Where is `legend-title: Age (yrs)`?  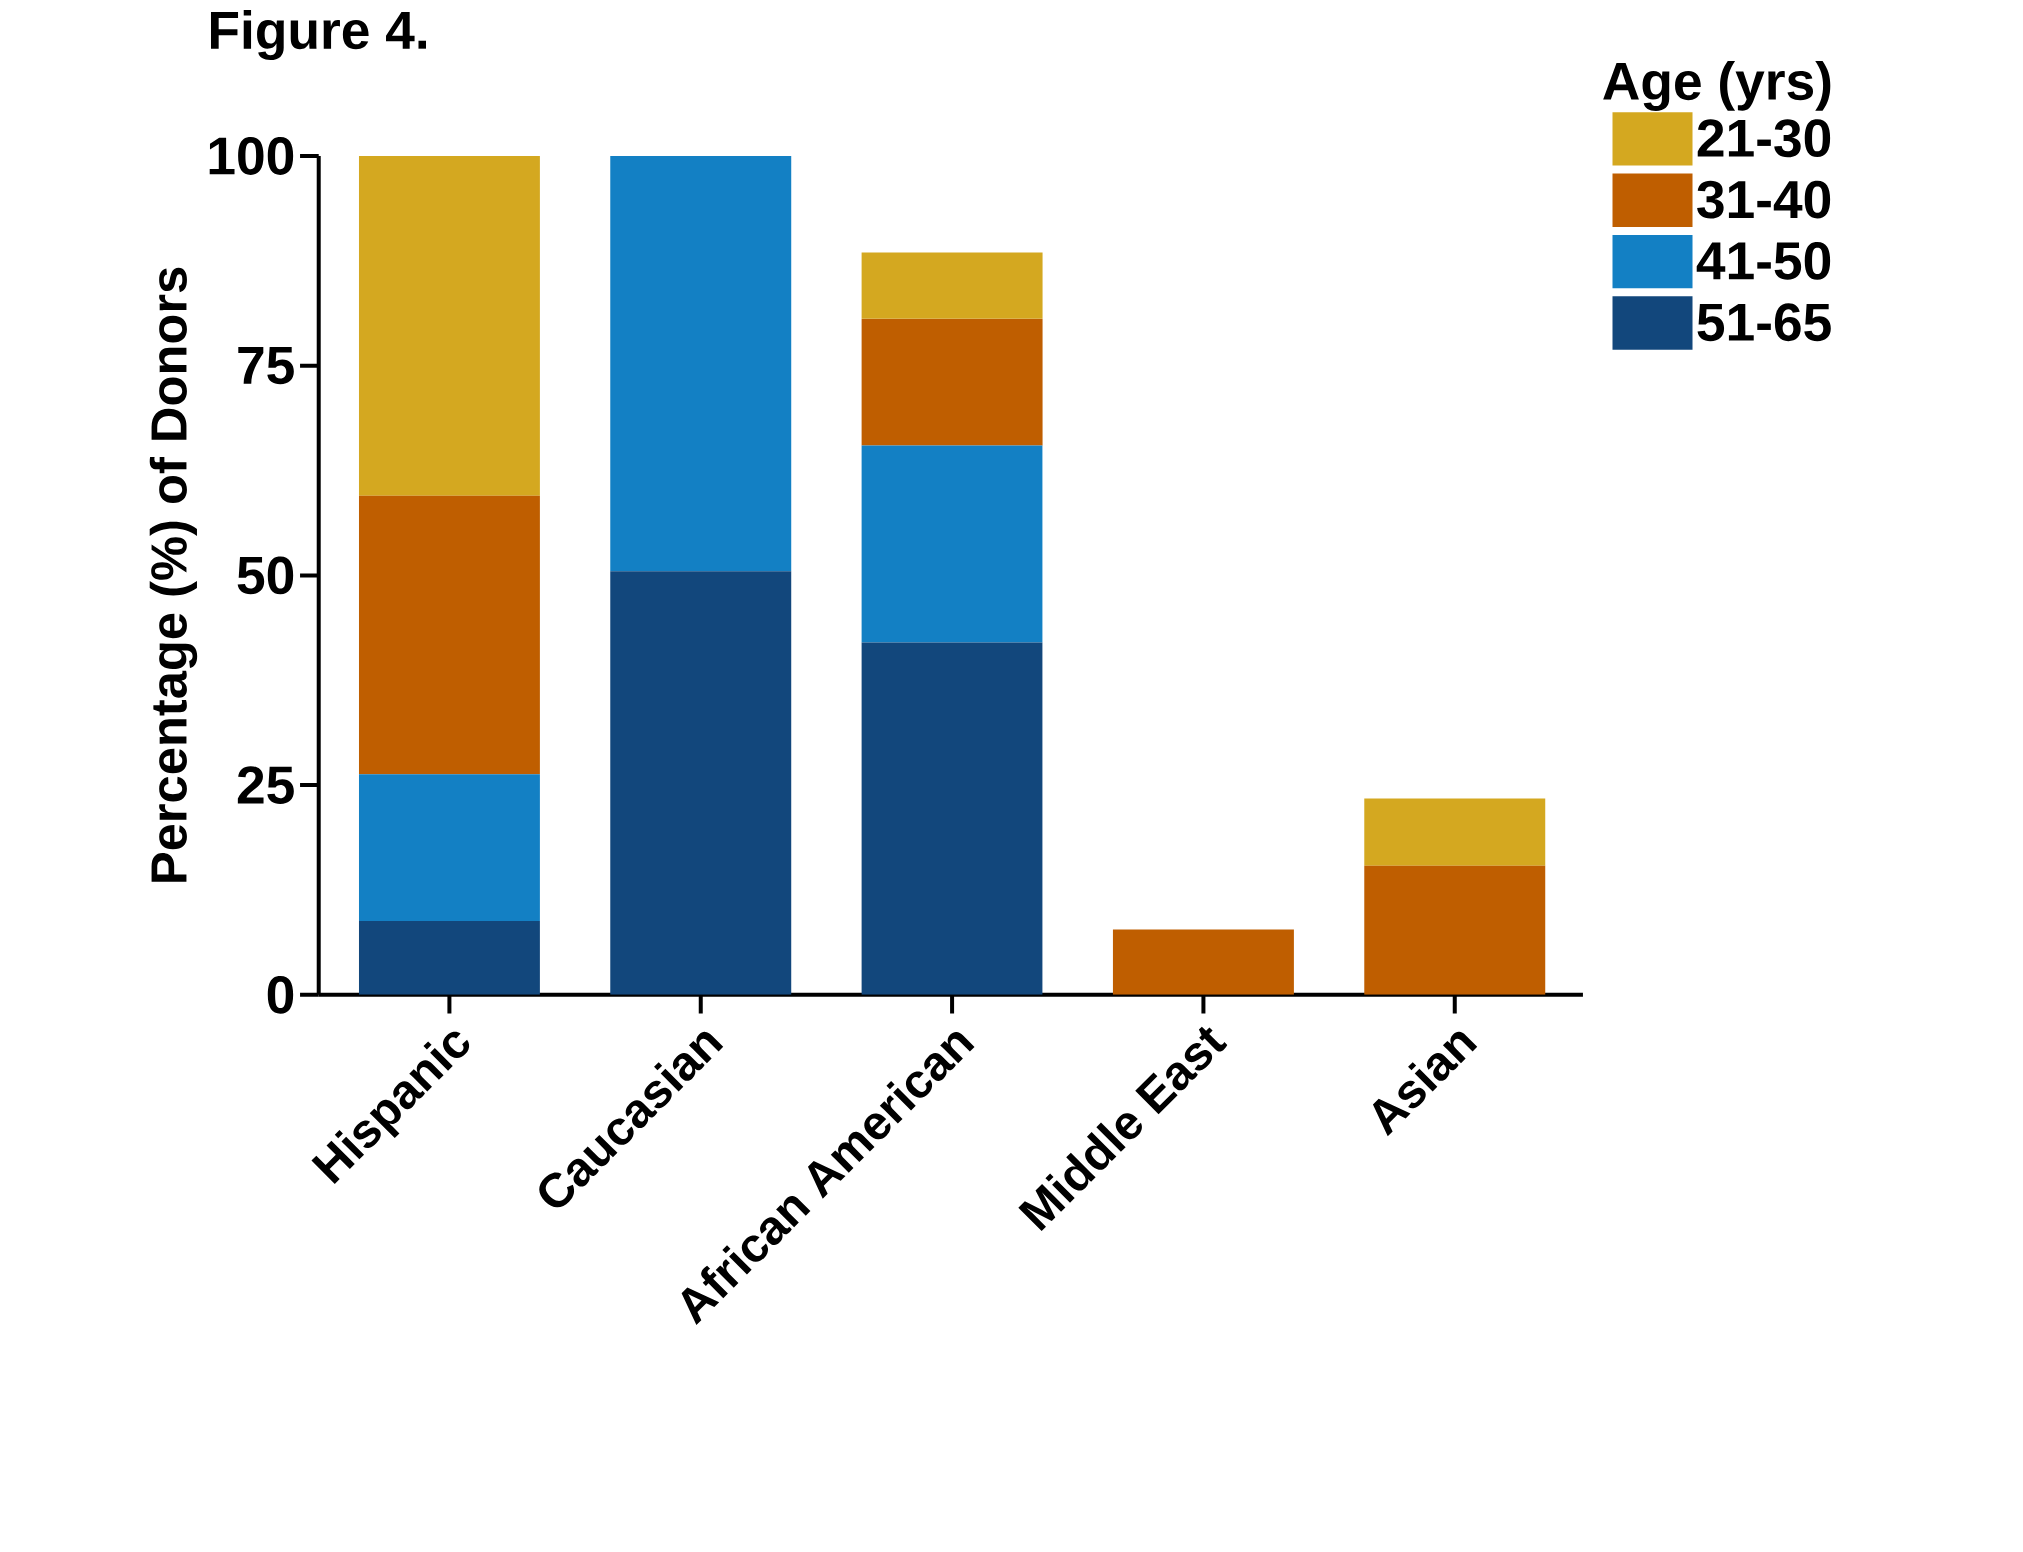 legend-title: Age (yrs) is located at coordinates (1717, 85).